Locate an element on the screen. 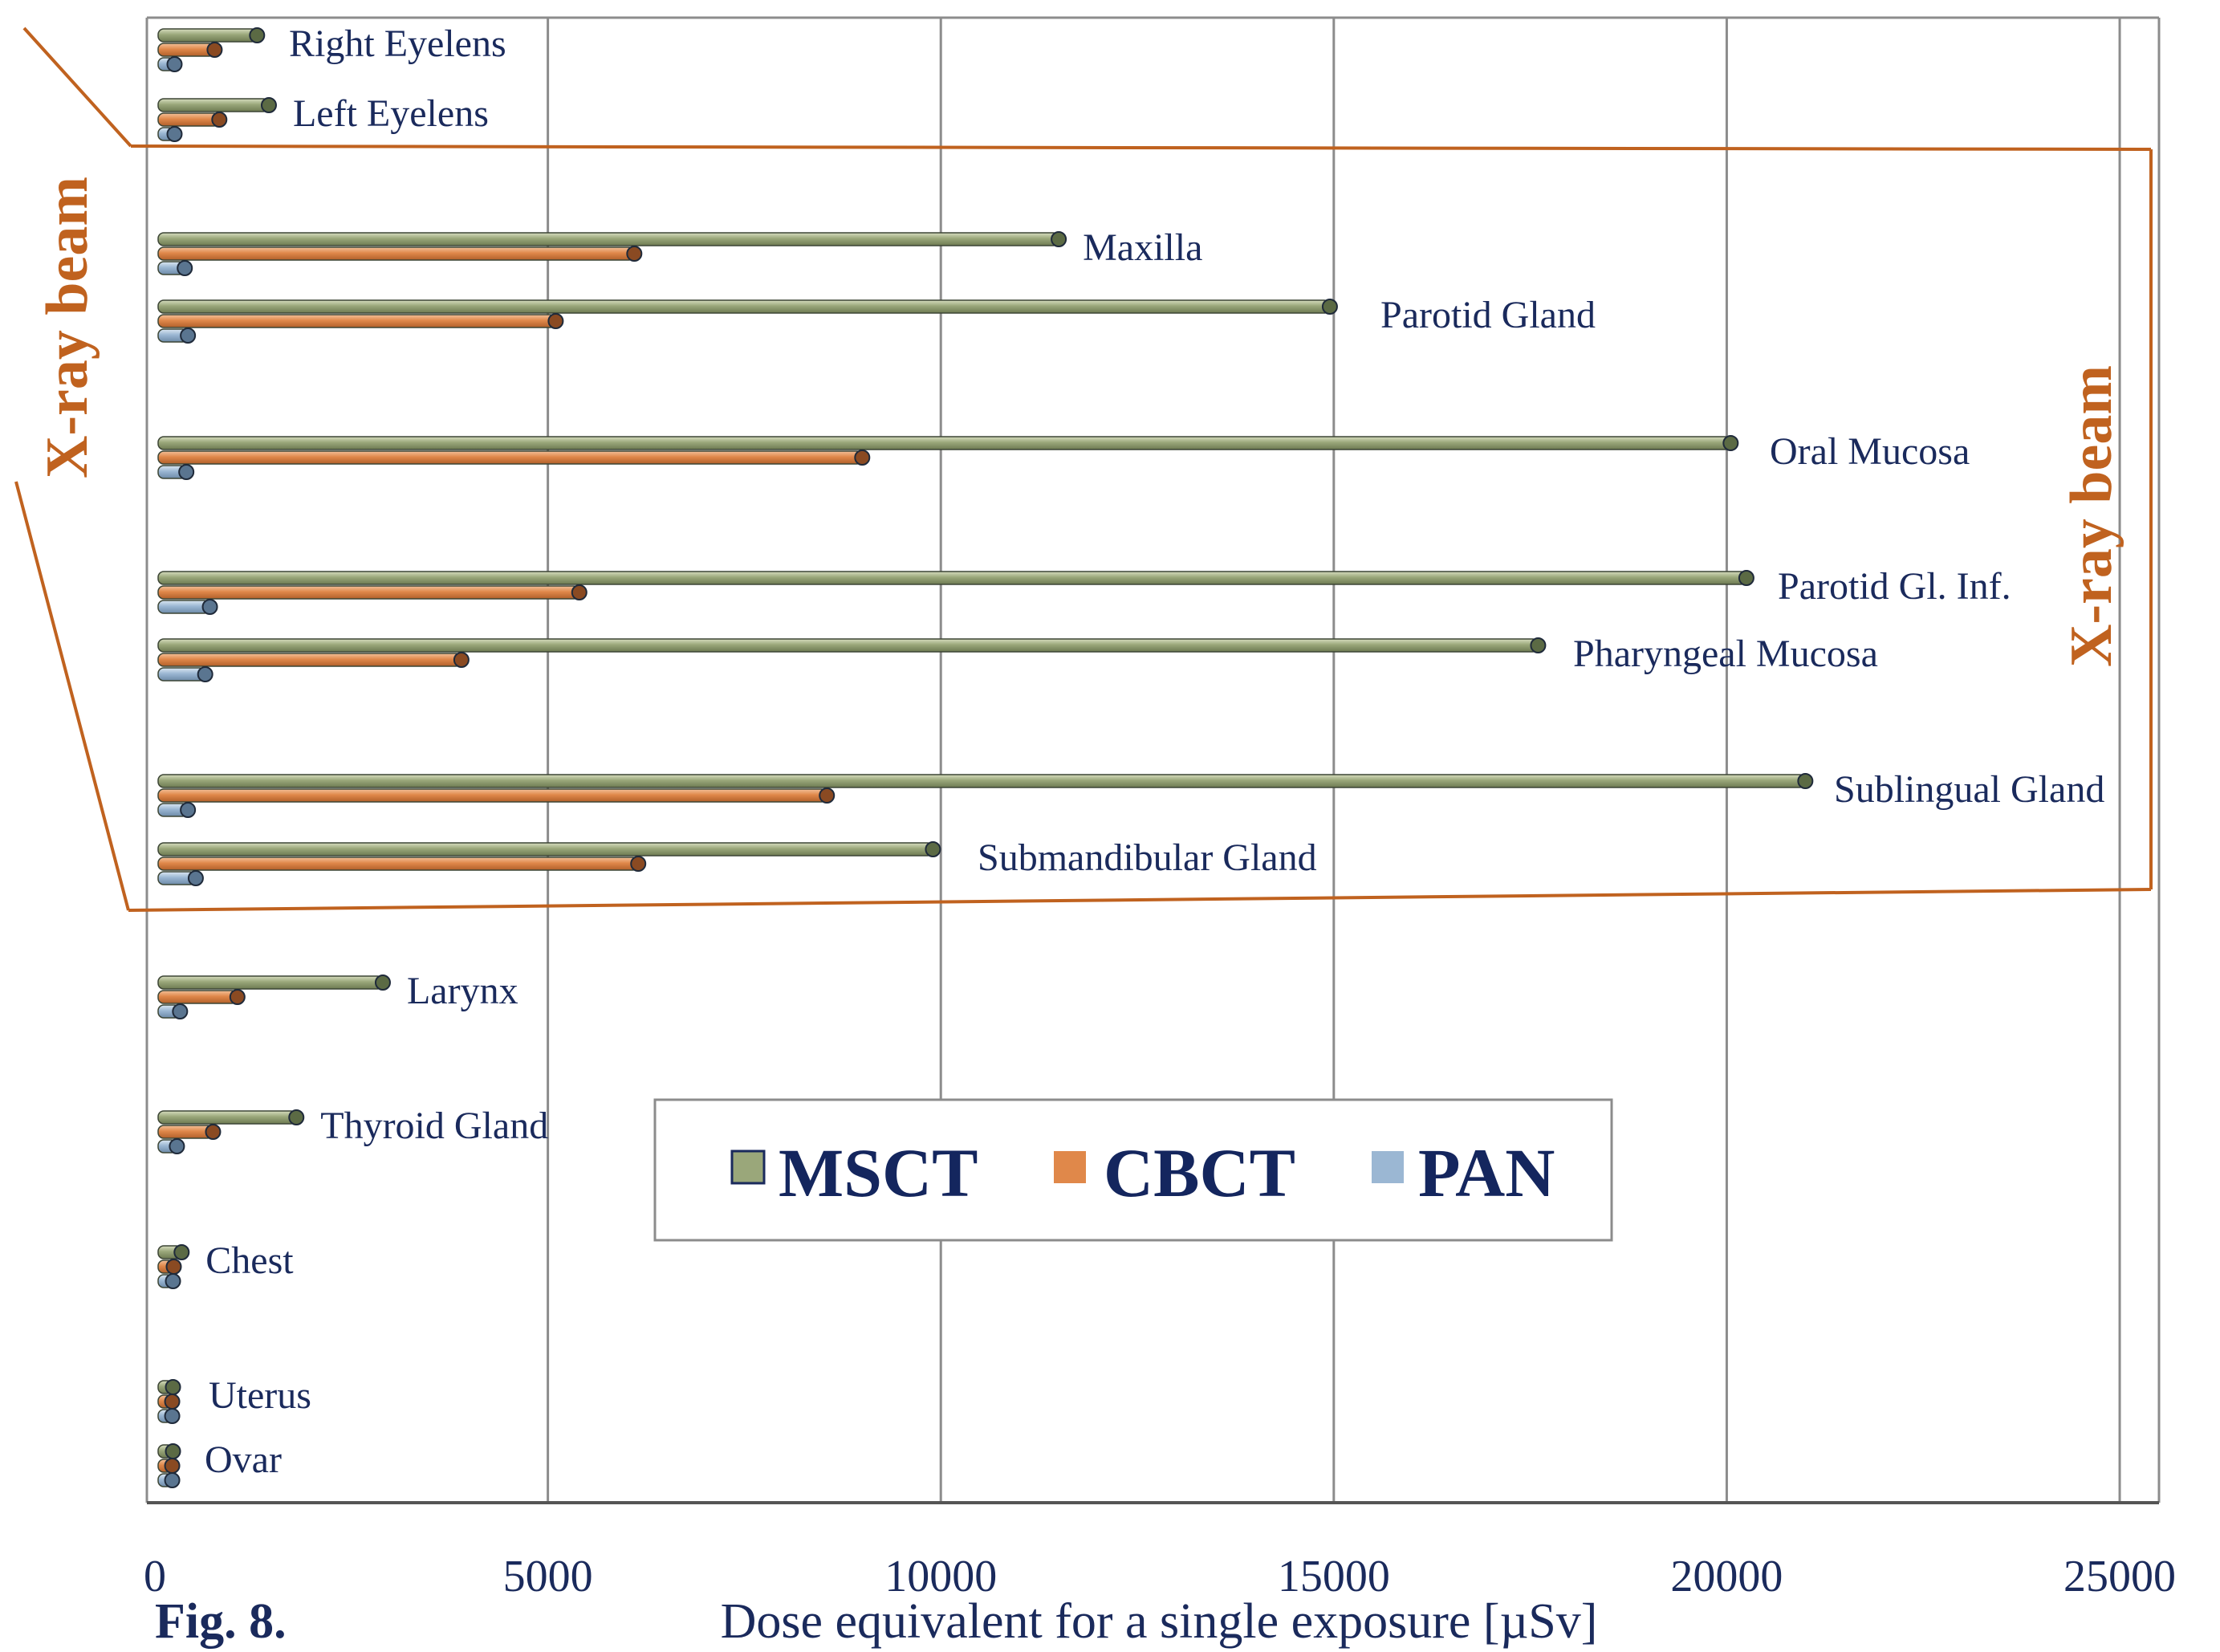 Image resolution: width=2220 pixels, height=1652 pixels. legend-label-pan: PAN is located at coordinates (1486, 1172).